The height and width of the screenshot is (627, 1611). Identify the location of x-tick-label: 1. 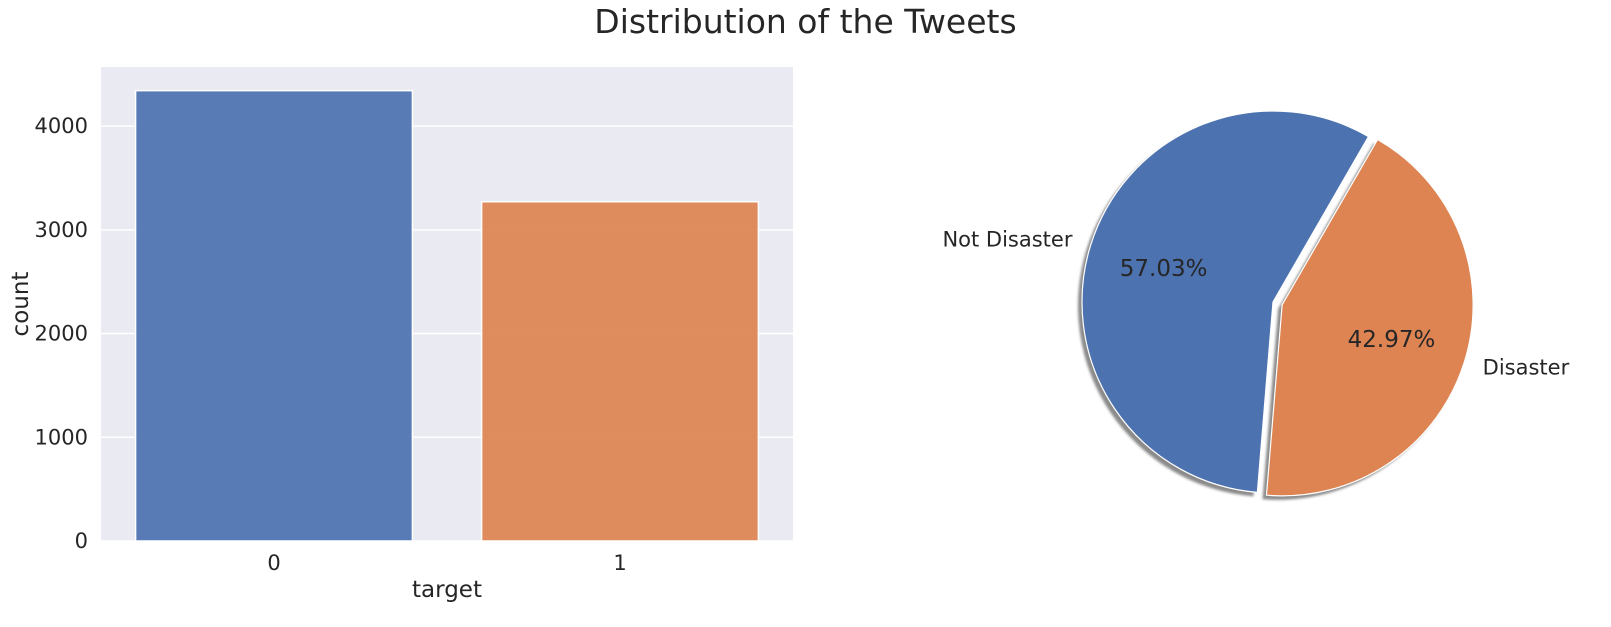
(619, 563).